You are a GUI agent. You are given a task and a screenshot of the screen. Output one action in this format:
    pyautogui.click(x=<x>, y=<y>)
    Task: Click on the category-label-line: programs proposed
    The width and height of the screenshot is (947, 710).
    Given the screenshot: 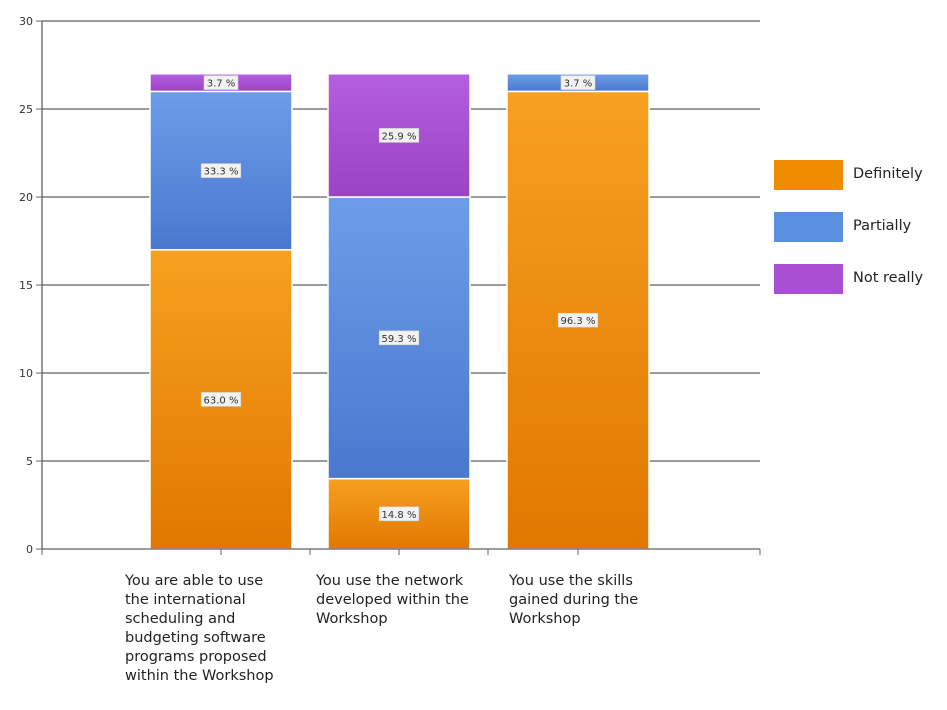 What is the action you would take?
    pyautogui.click(x=196, y=657)
    